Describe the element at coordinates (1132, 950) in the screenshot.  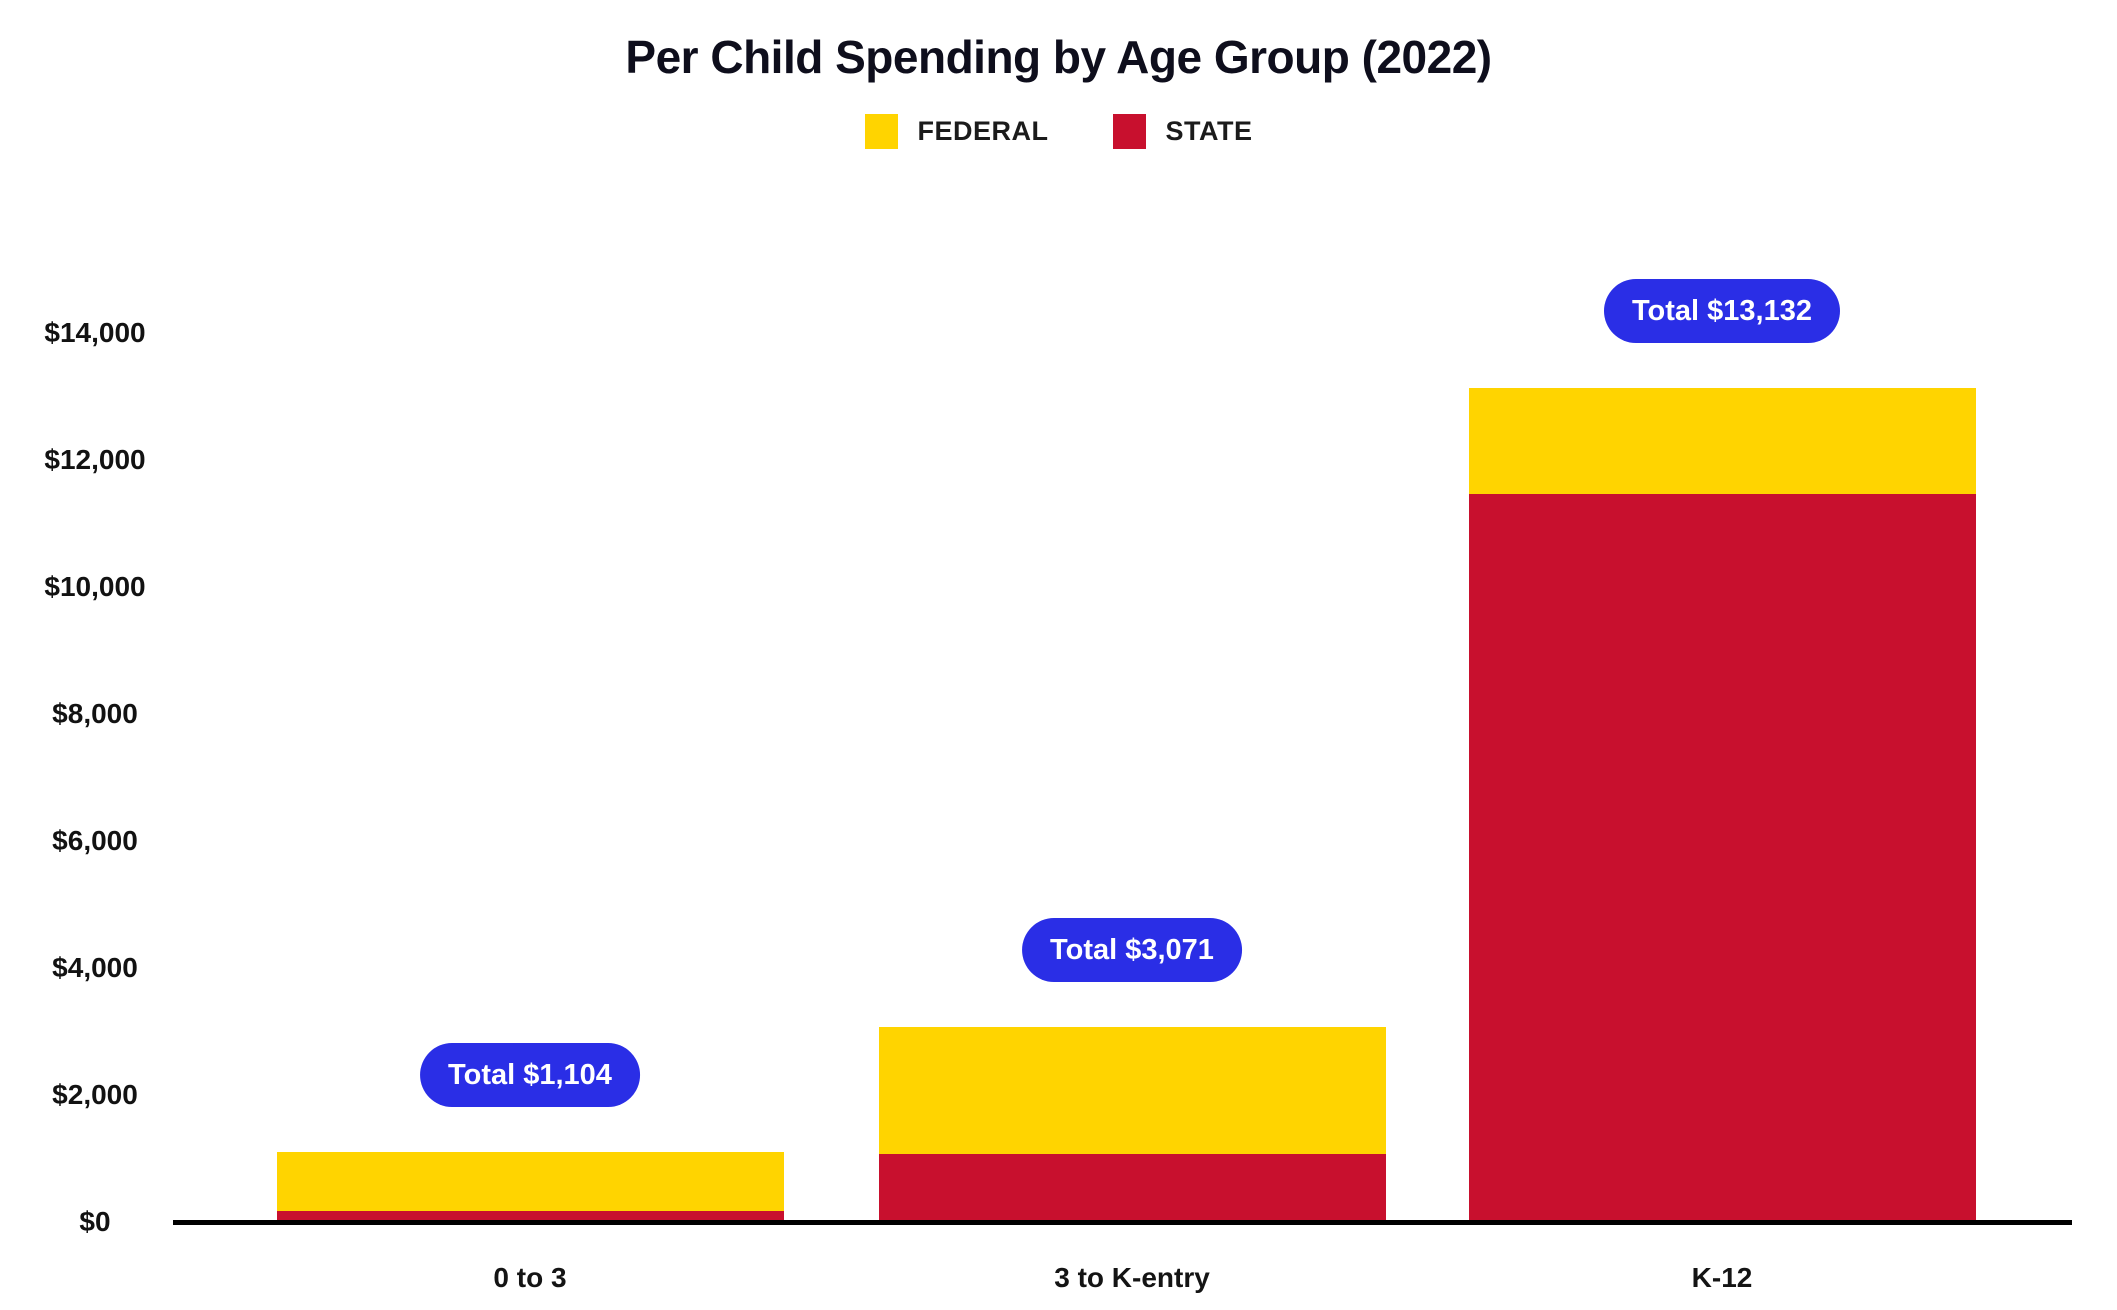
I see `total-badge: Total $3,071` at that location.